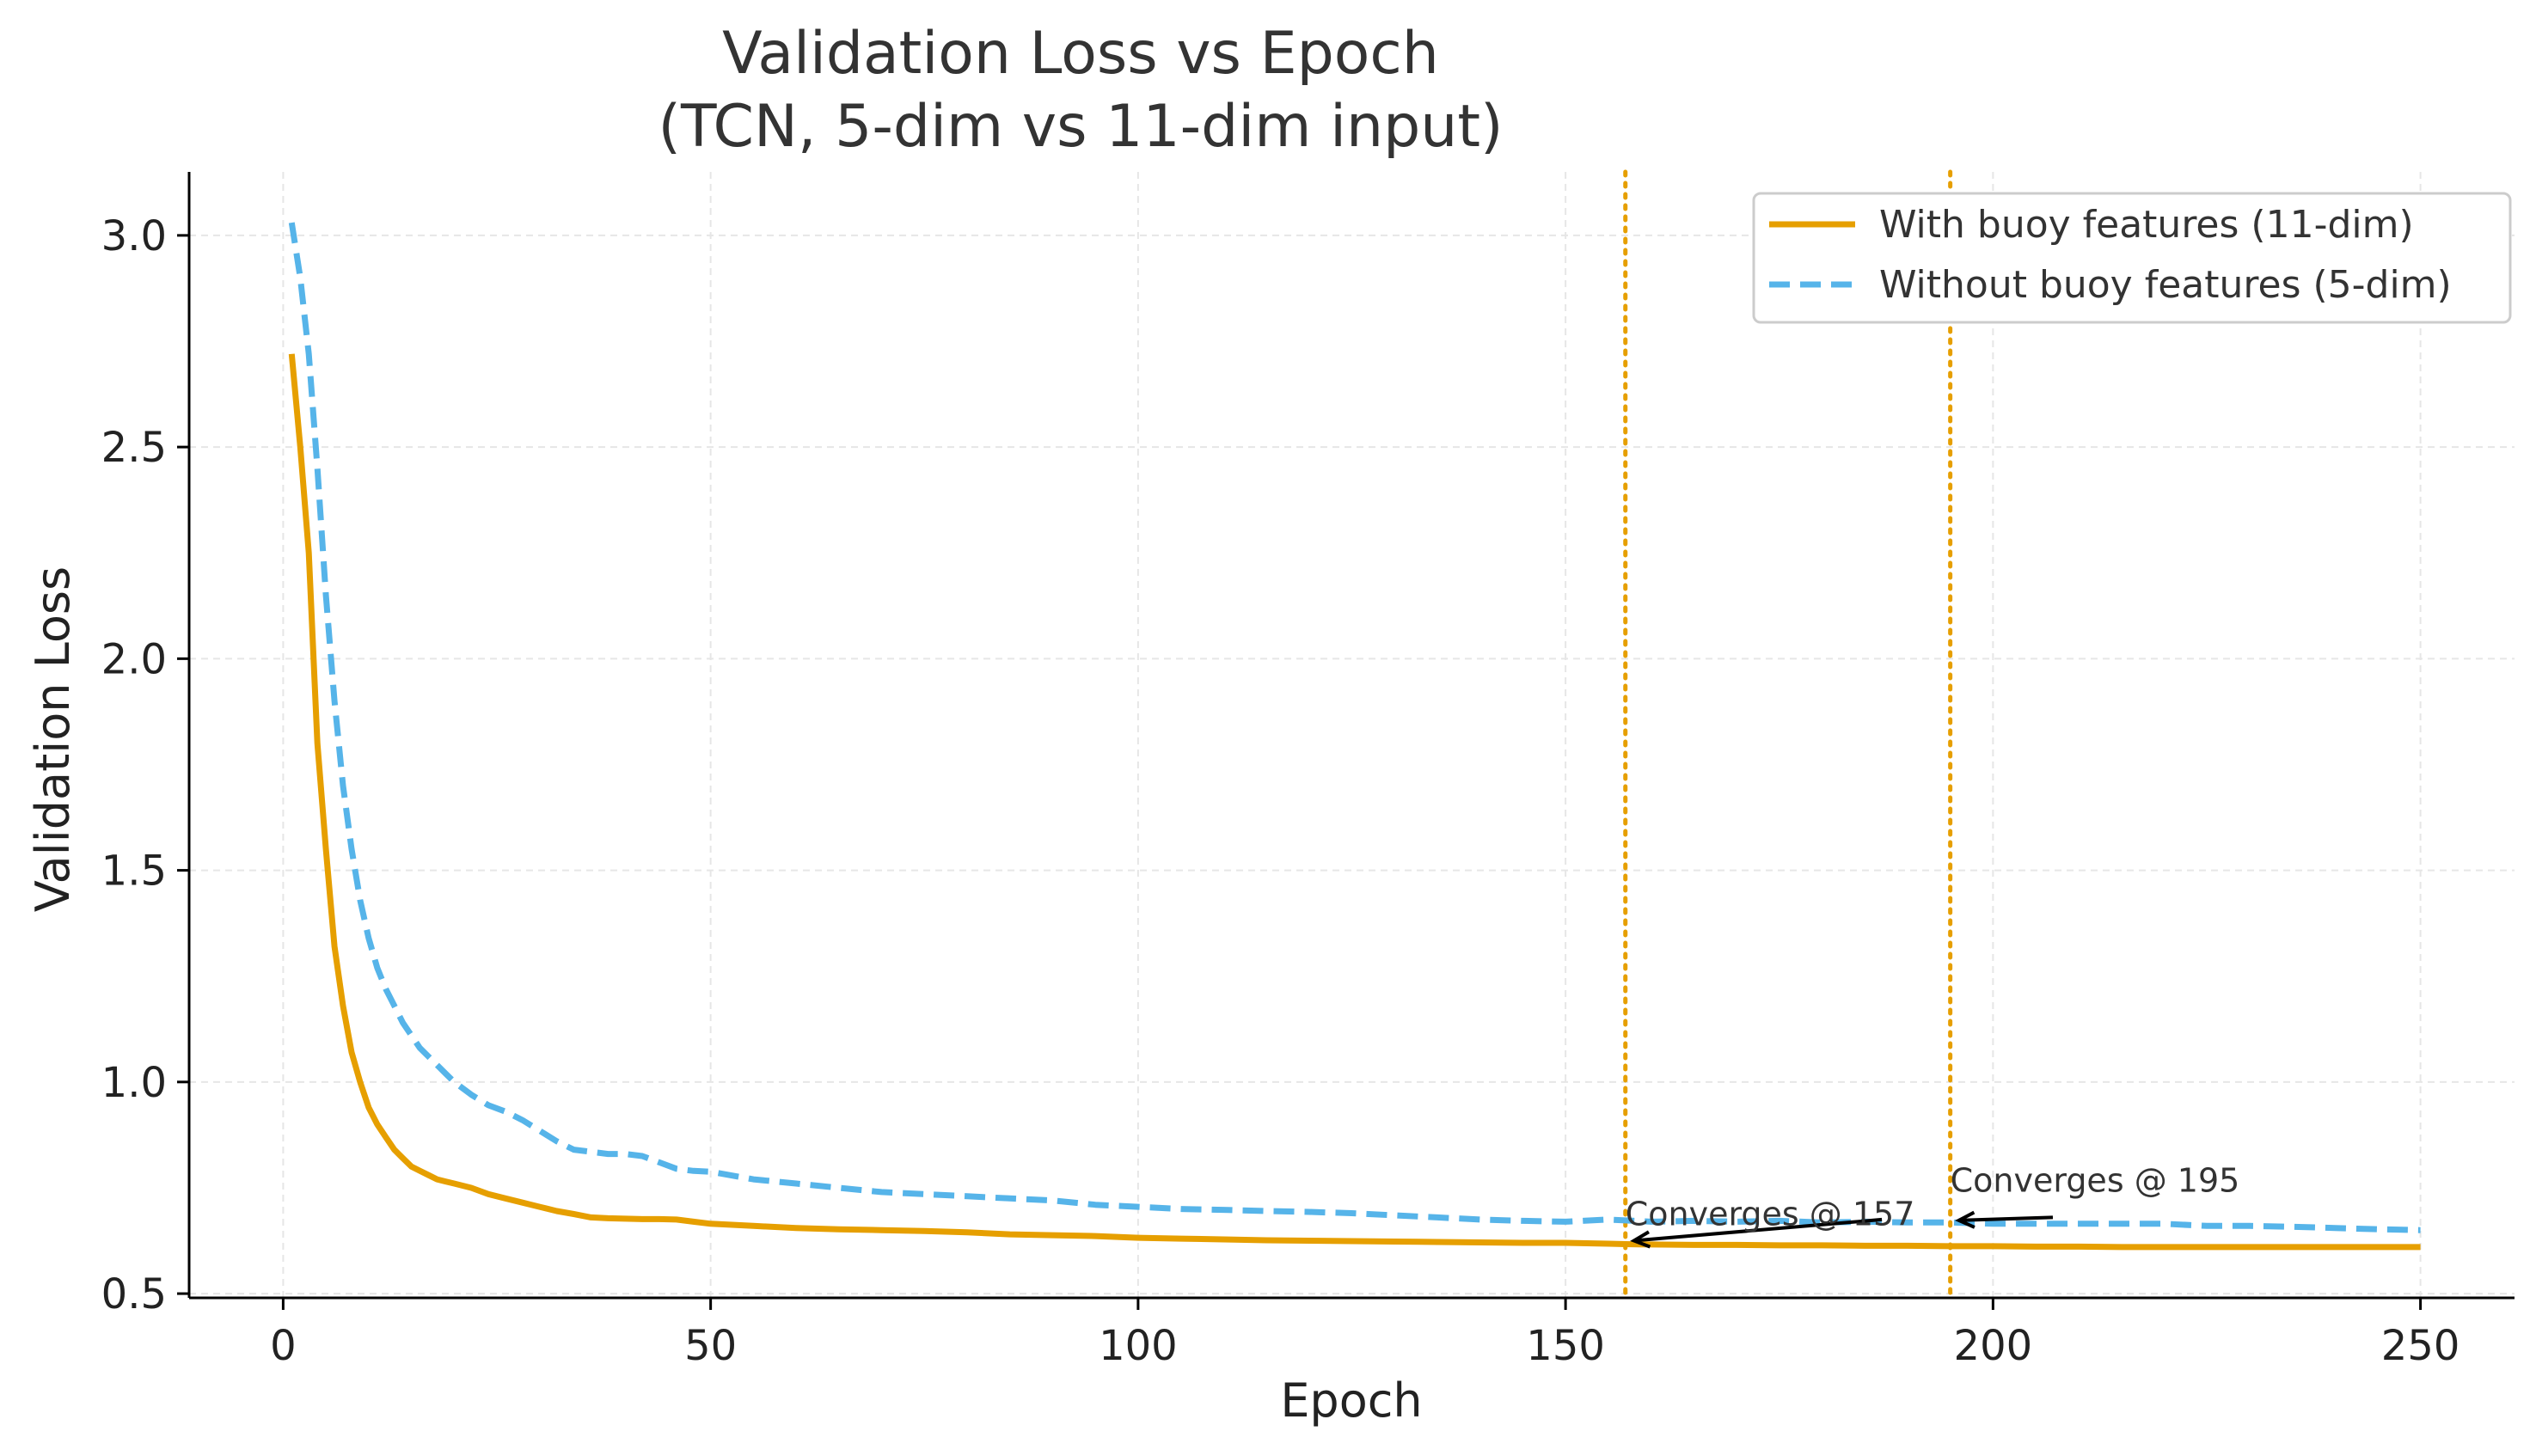 The image size is (2536, 1456). What do you see at coordinates (1788, 735) in the screenshot?
I see `convergence-lines` at bounding box center [1788, 735].